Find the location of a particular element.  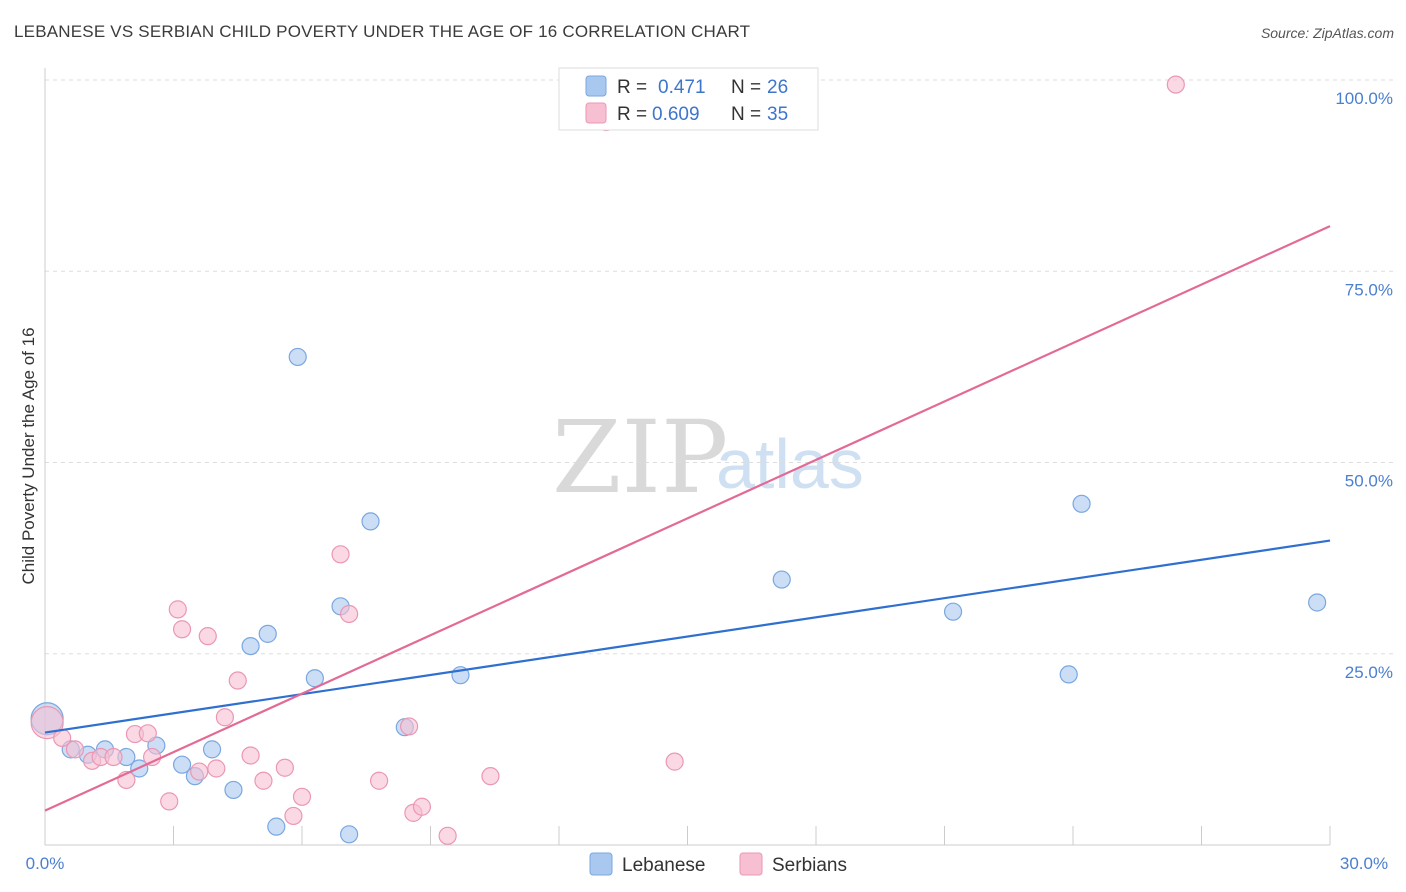

bottom-legend: Lebanese Serbians is located at coordinates (718, 864).